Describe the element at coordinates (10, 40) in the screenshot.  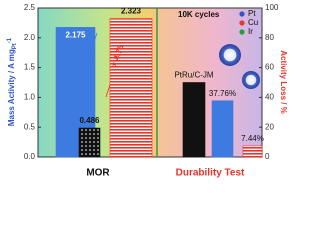
I see `y-axis-label-part: -1` at that location.